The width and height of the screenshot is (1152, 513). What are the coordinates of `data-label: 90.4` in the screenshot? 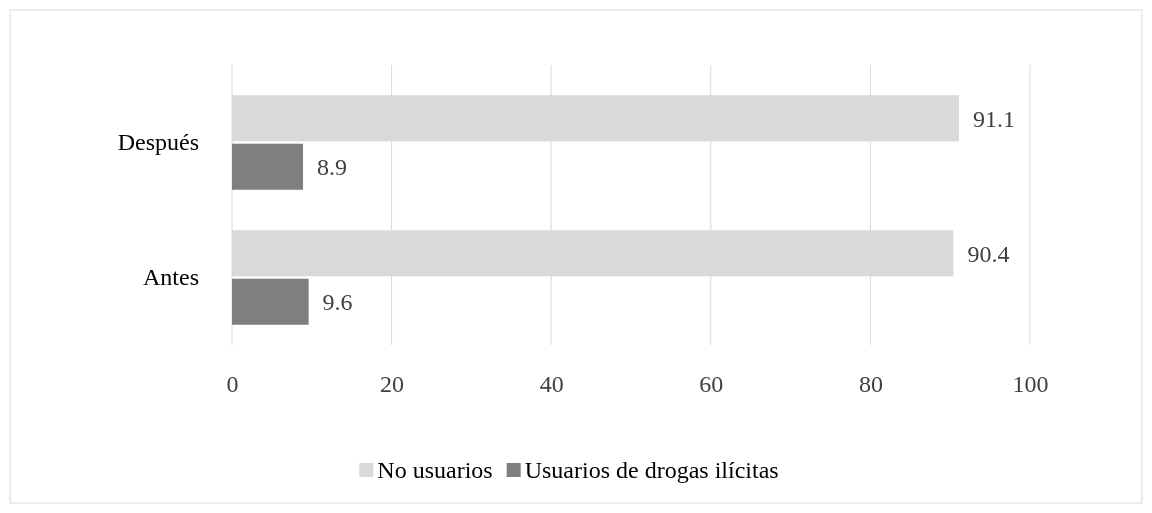 It's located at (988, 253).